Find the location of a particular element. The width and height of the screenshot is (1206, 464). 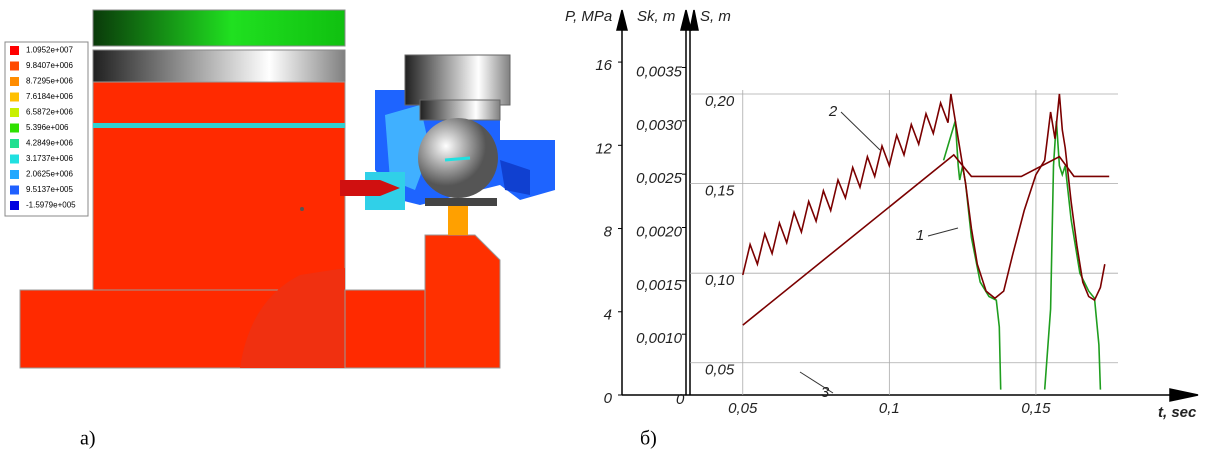

sk-axis-title: Sk, m is located at coordinates (656, 16).